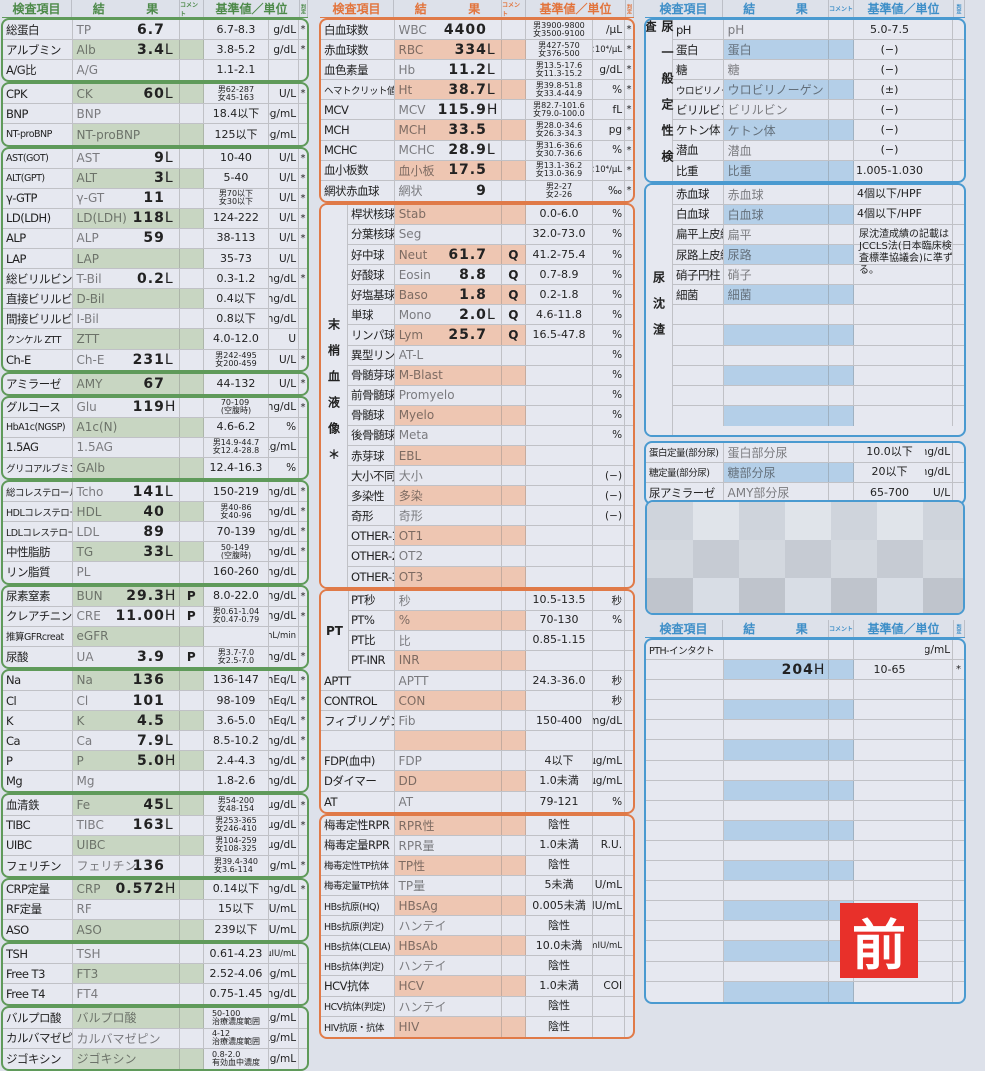 Image resolution: width=985 pixels, height=1071 pixels. What do you see at coordinates (413, 435) in the screenshot?
I see `test-code: Meta` at bounding box center [413, 435].